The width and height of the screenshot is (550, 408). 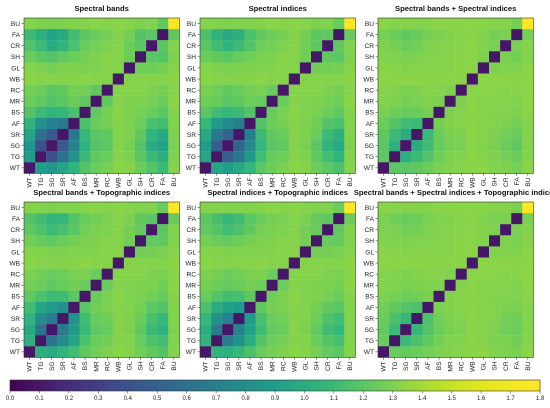 I want to click on y-tick-label: SR, so click(x=15, y=319).